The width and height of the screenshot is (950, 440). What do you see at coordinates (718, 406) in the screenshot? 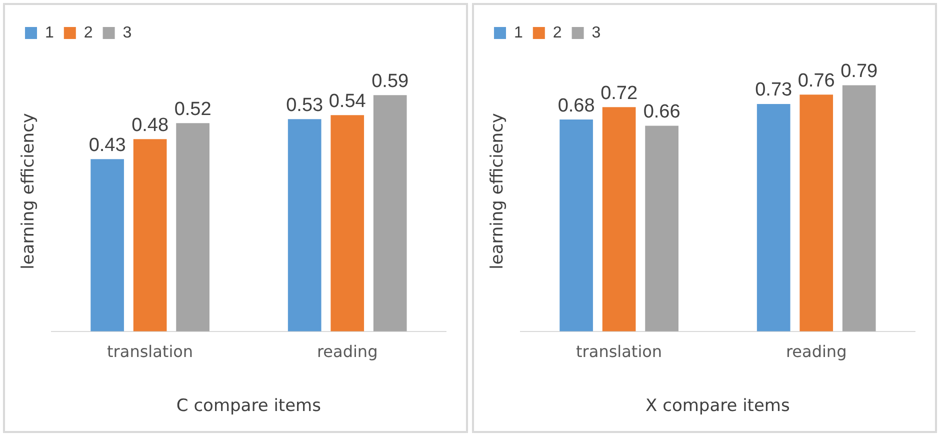
I see `x-axis-title: X compare items` at bounding box center [718, 406].